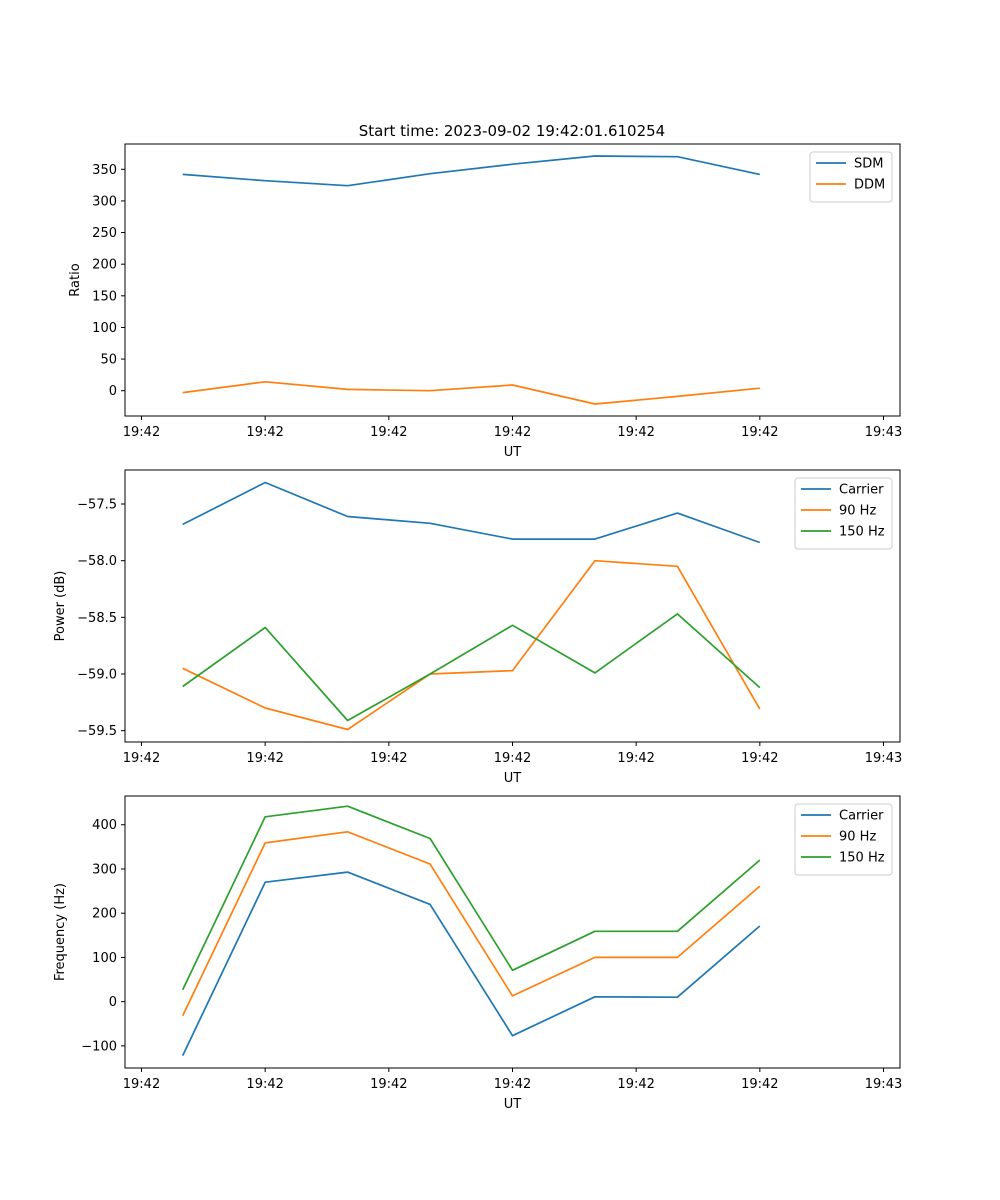  Describe the element at coordinates (471, 171) in the screenshot. I see `series-line-sdm` at that location.